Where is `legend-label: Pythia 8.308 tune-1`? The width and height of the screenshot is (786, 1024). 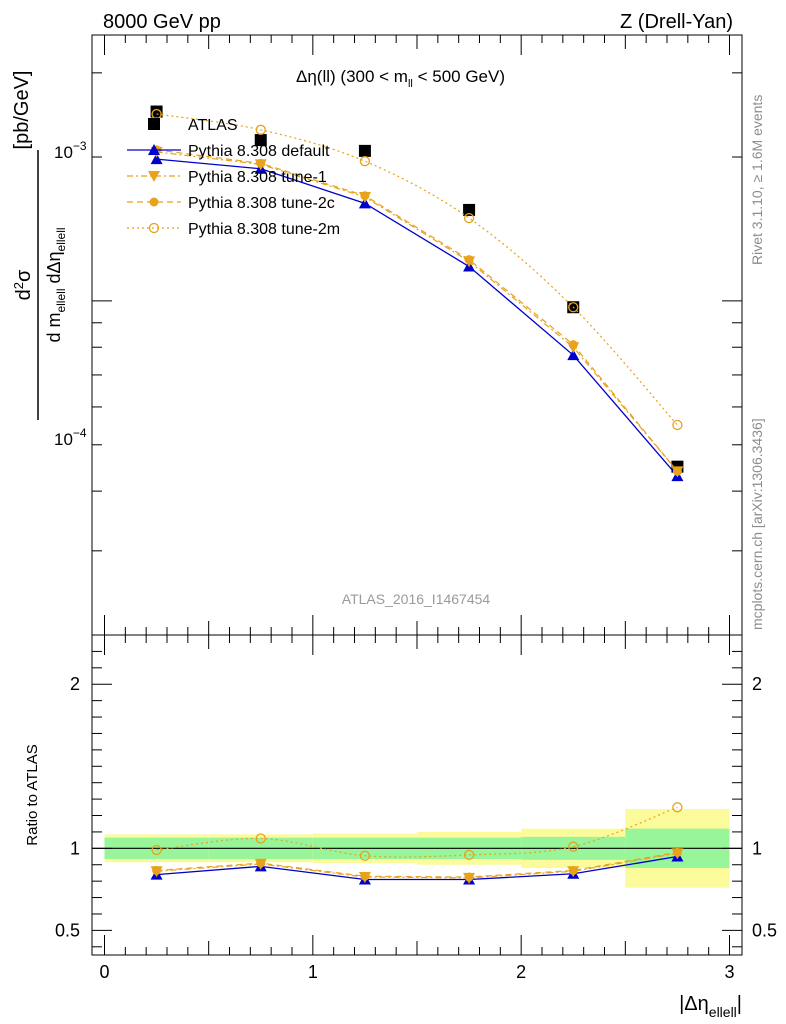 legend-label: Pythia 8.308 tune-1 is located at coordinates (257, 177).